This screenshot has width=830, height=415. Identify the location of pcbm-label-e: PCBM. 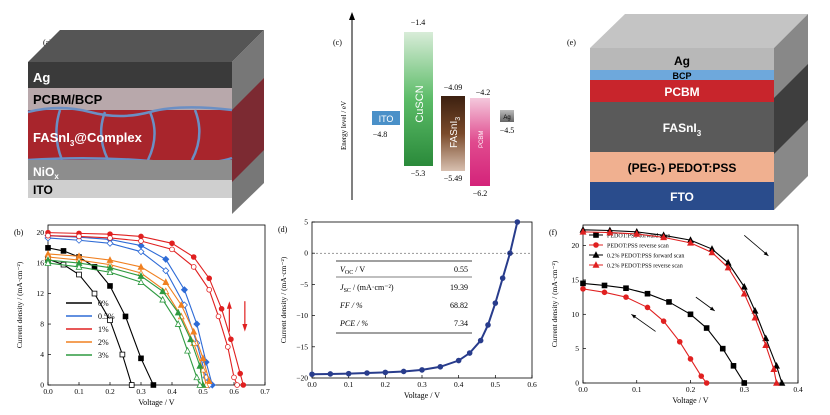
(681, 92).